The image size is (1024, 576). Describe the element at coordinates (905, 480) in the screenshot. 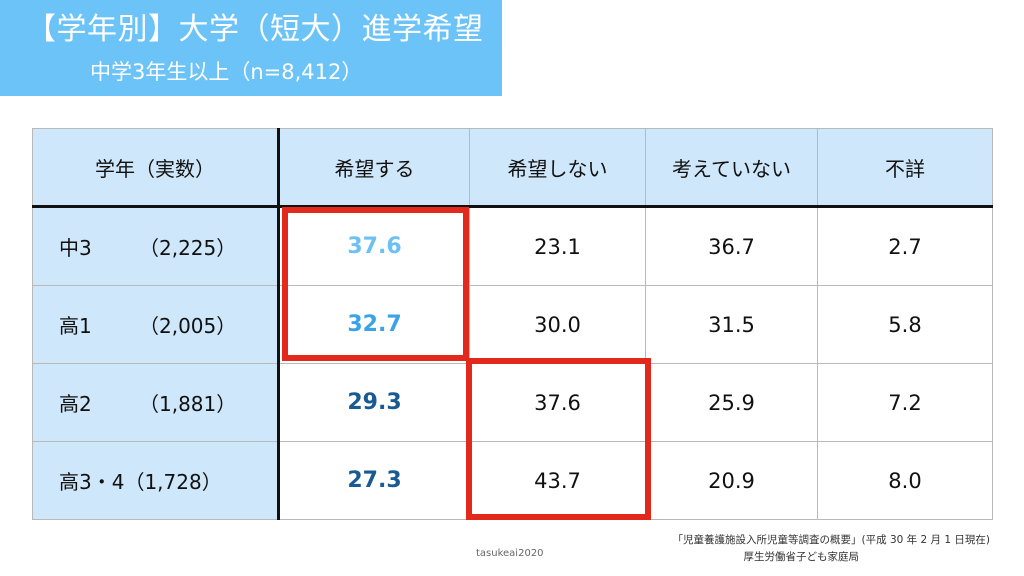

I see `cell-unknown: 8.0` at that location.